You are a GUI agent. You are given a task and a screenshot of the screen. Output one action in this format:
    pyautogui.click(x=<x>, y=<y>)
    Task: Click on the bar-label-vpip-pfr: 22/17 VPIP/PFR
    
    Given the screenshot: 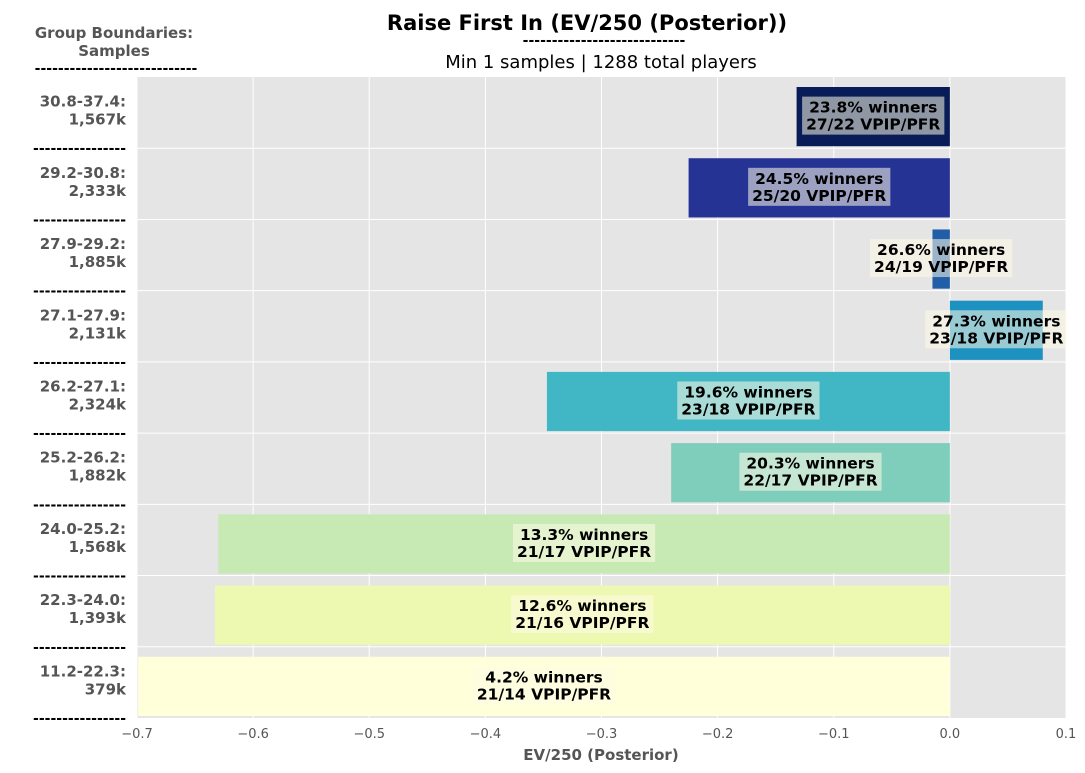 What is the action you would take?
    pyautogui.click(x=810, y=481)
    